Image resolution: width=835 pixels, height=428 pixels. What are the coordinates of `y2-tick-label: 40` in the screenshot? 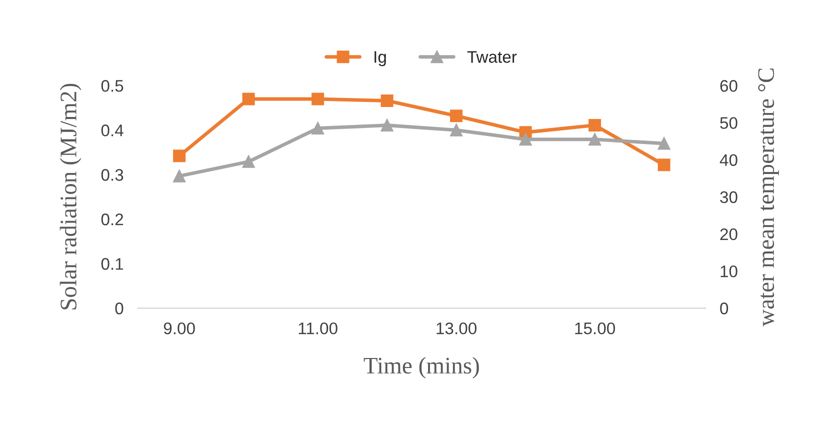 It's located at (729, 160).